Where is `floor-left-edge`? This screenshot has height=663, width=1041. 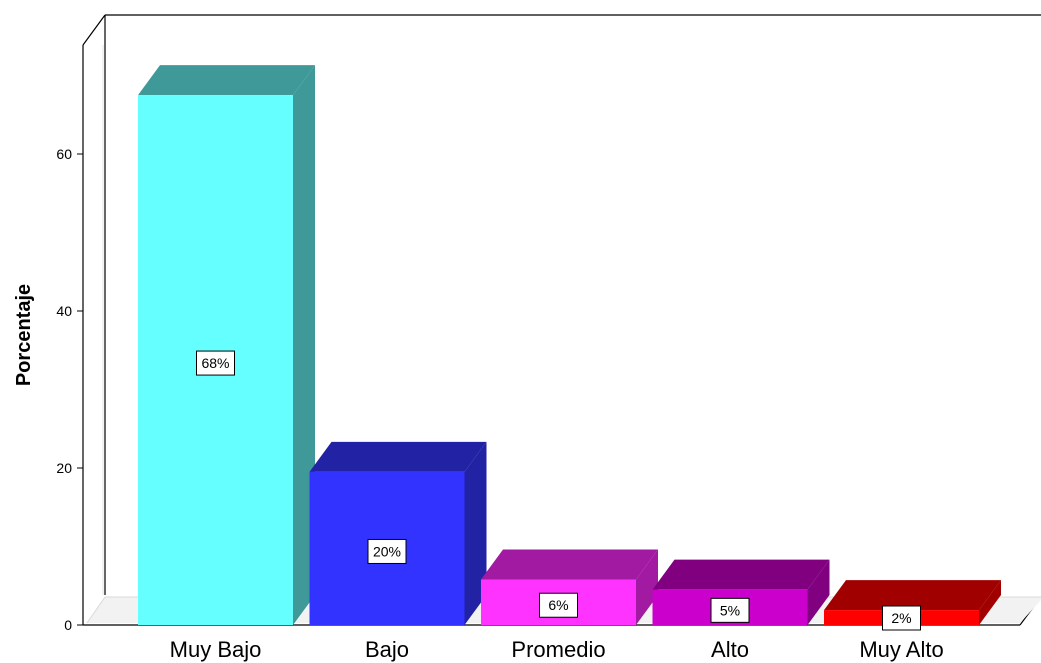 floor-left-edge is located at coordinates (96, 610).